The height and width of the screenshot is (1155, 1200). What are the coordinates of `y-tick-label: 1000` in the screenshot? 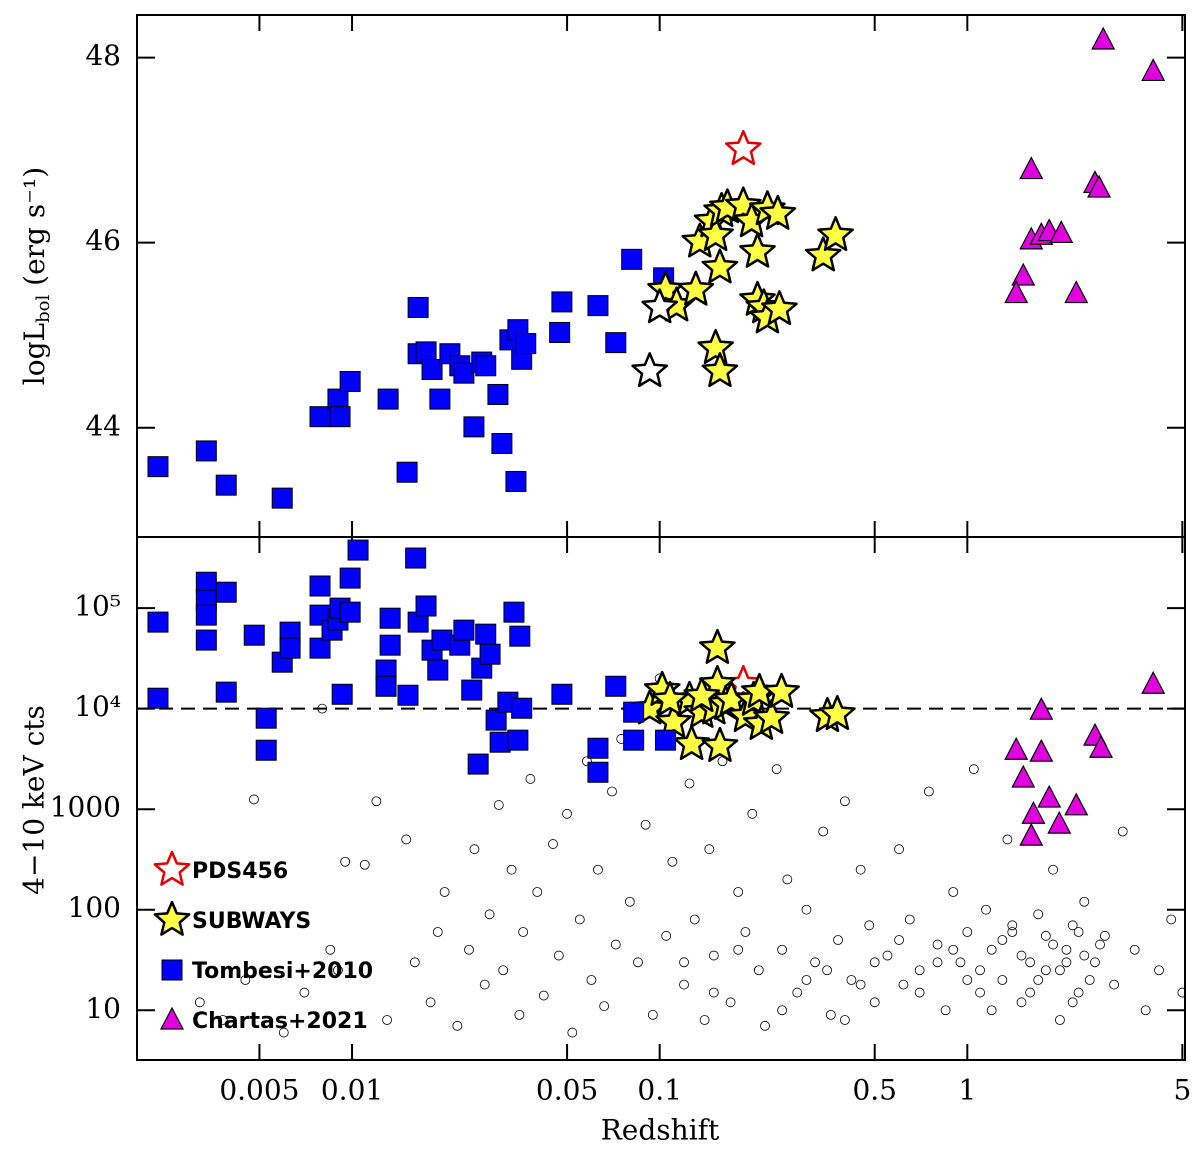 It's located at (85, 807).